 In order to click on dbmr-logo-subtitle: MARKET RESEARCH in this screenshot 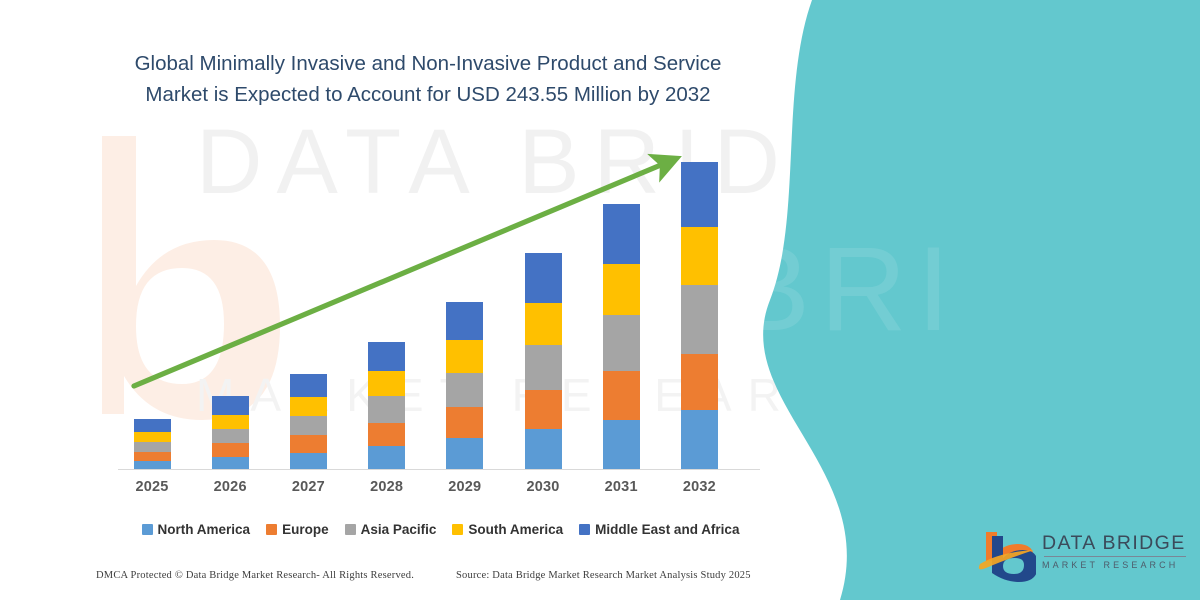, I will do `click(1110, 565)`.